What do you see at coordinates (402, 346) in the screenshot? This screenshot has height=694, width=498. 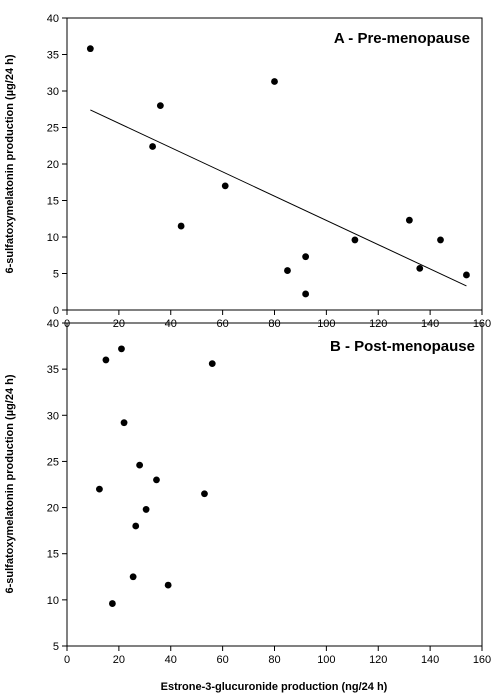 I see `panel-b-title: B - Post-menopause` at bounding box center [402, 346].